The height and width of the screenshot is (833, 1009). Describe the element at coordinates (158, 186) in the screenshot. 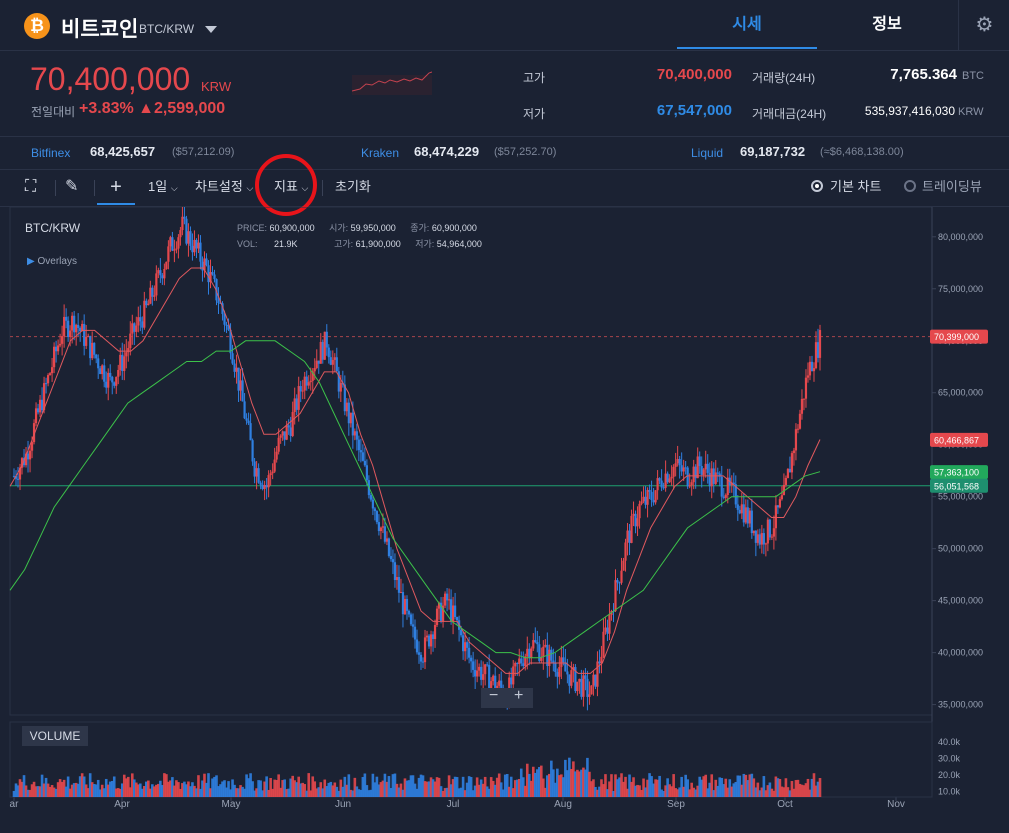

I see `interval-label: 1일` at that location.